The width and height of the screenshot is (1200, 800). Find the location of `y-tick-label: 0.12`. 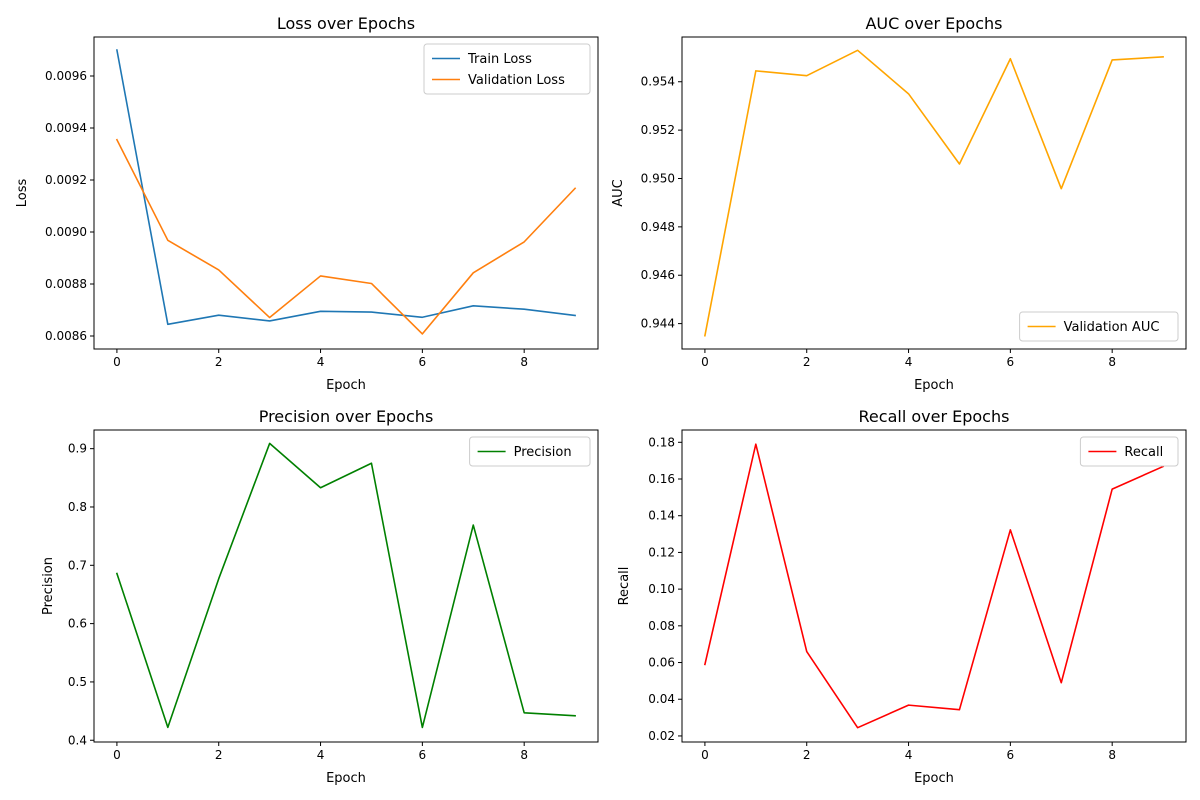

y-tick-label: 0.12 is located at coordinates (661, 552).